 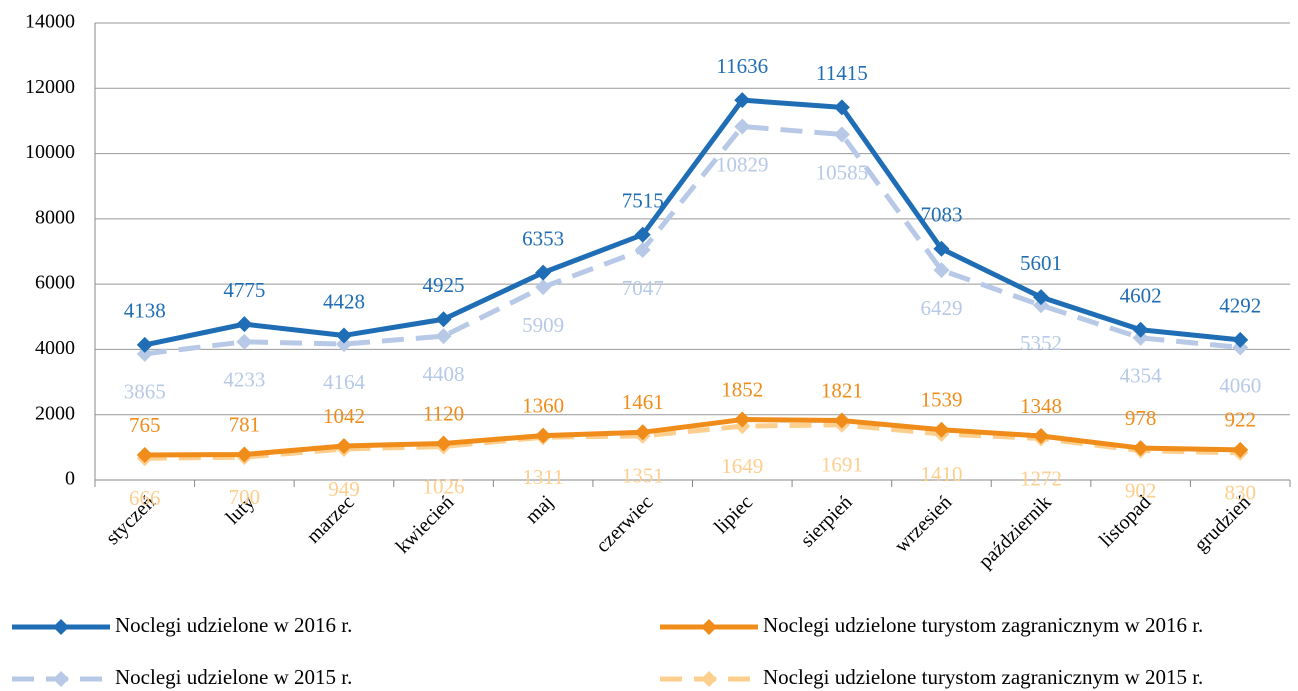 I want to click on x-tick-label: lipiec, so click(x=733, y=514).